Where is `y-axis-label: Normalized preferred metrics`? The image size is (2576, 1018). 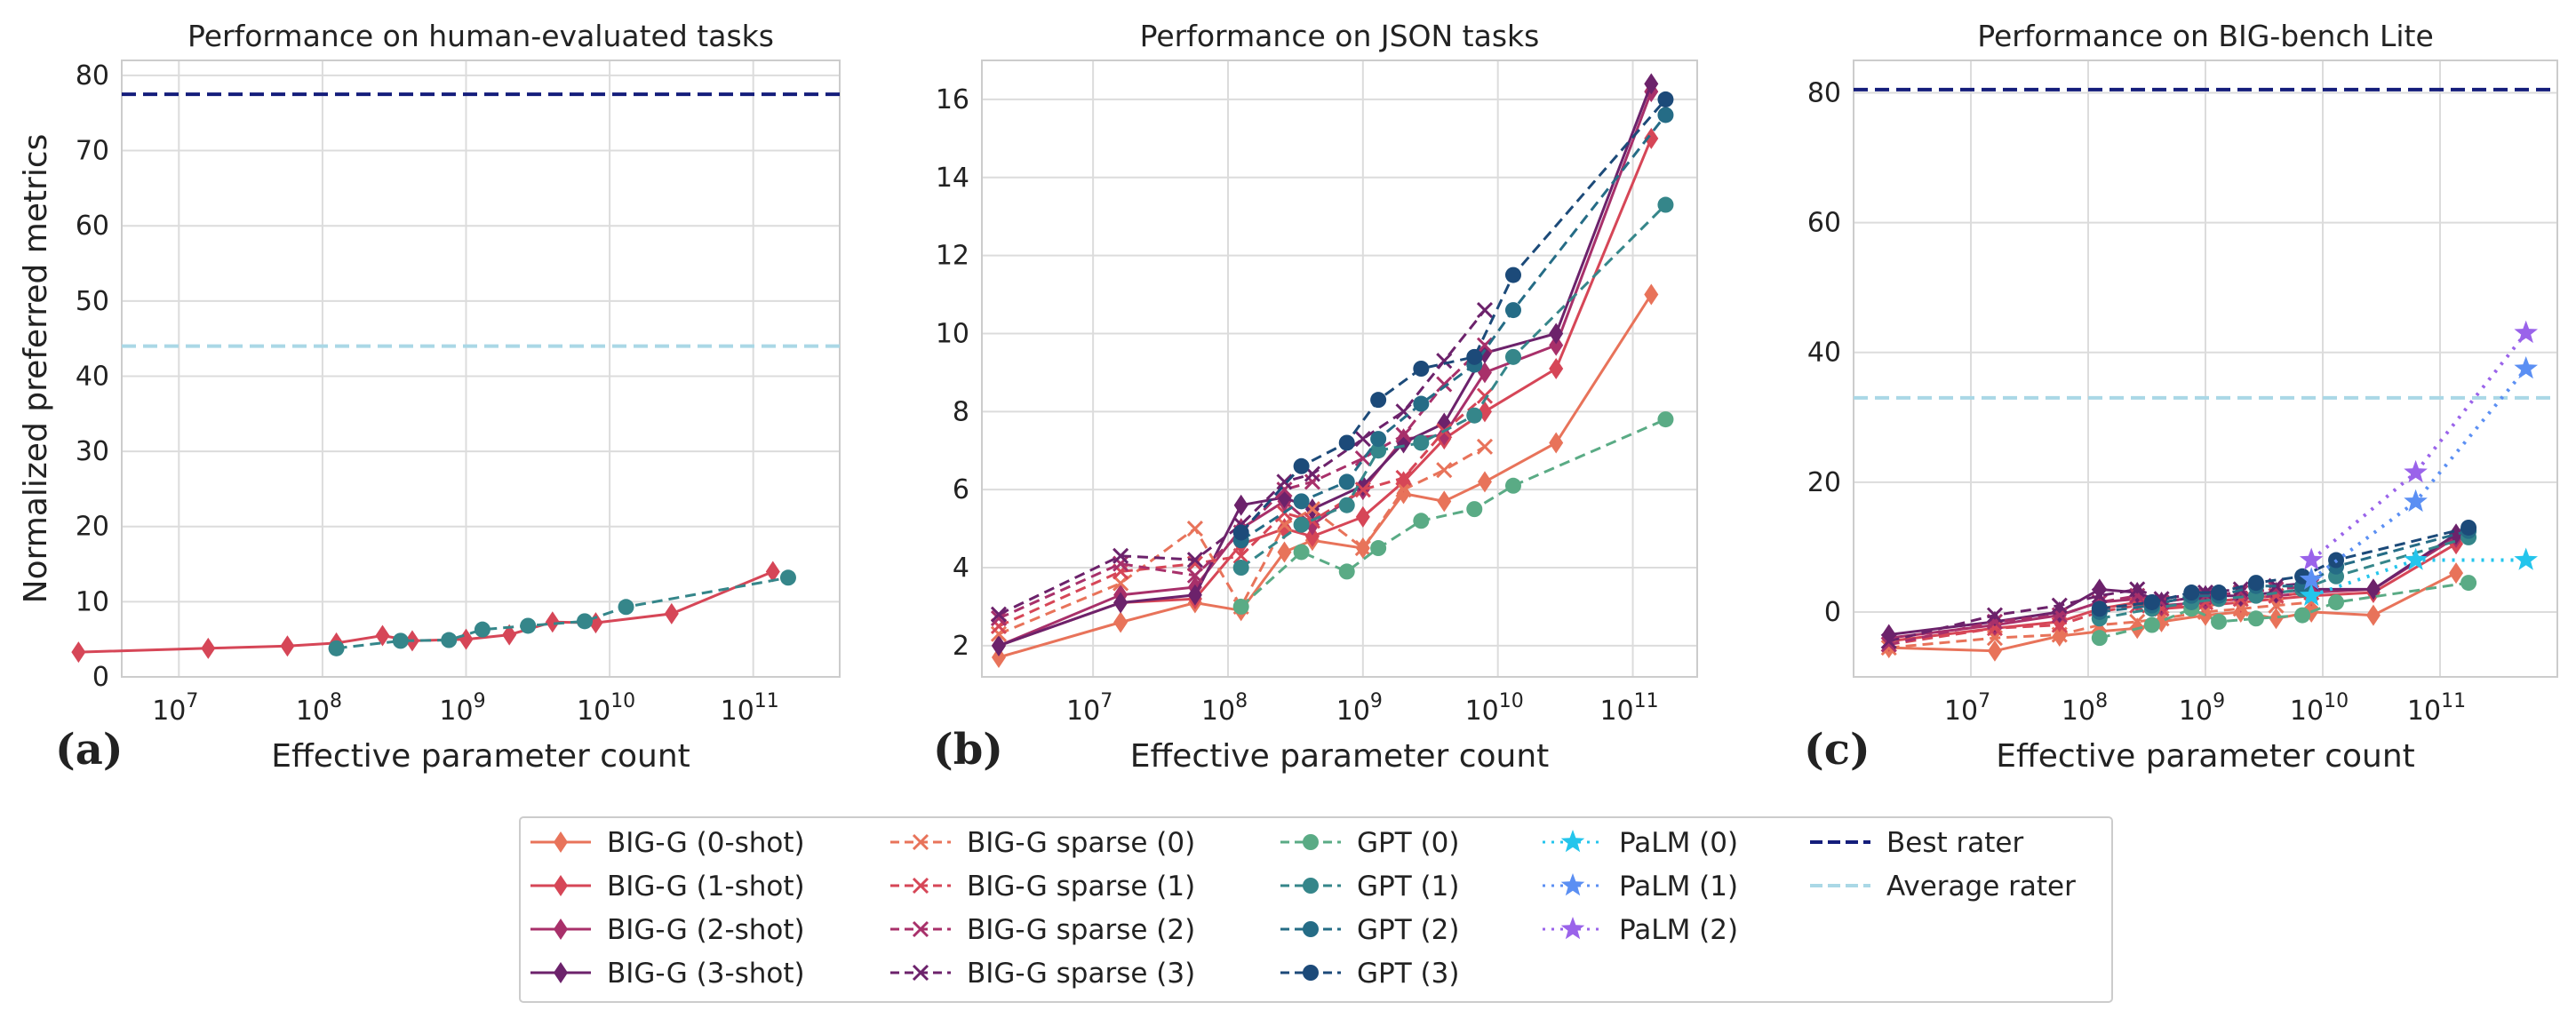
y-axis-label: Normalized preferred metrics is located at coordinates (36, 369).